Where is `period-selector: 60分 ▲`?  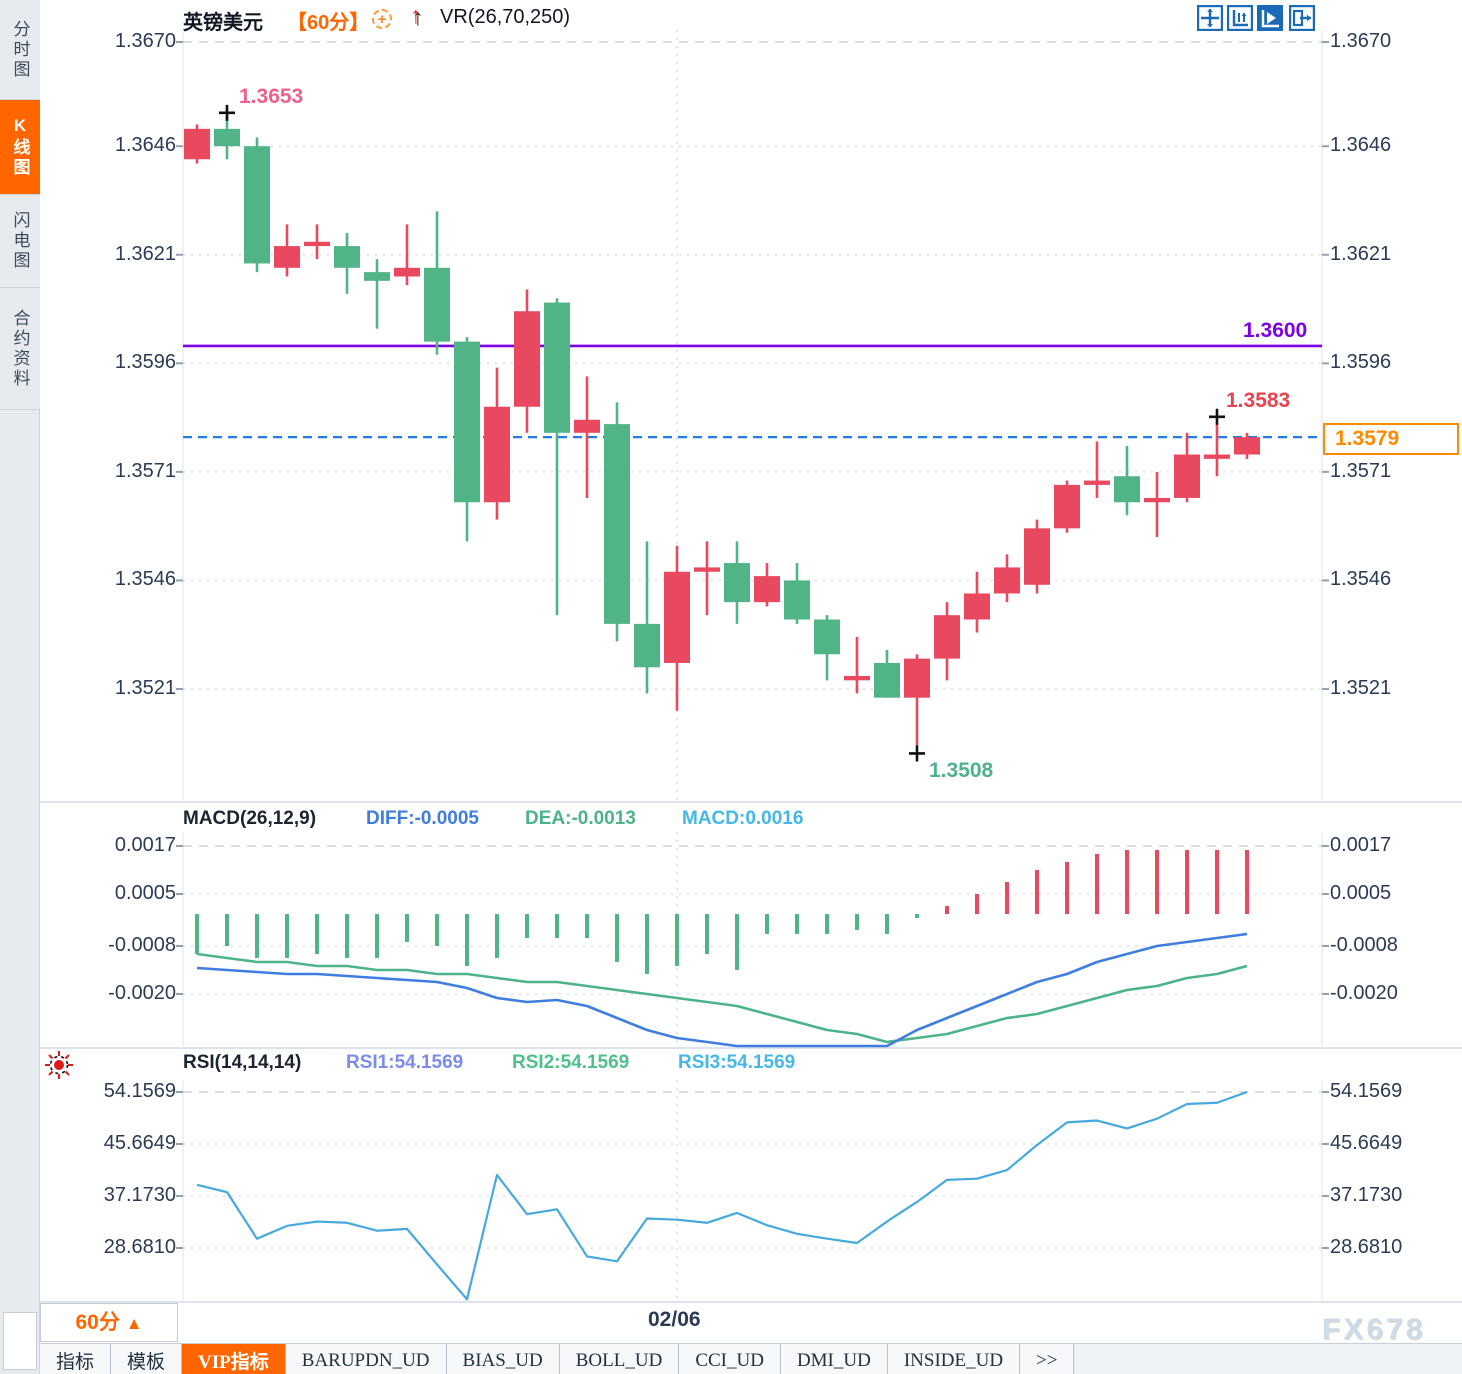 period-selector: 60分 ▲ is located at coordinates (109, 1322).